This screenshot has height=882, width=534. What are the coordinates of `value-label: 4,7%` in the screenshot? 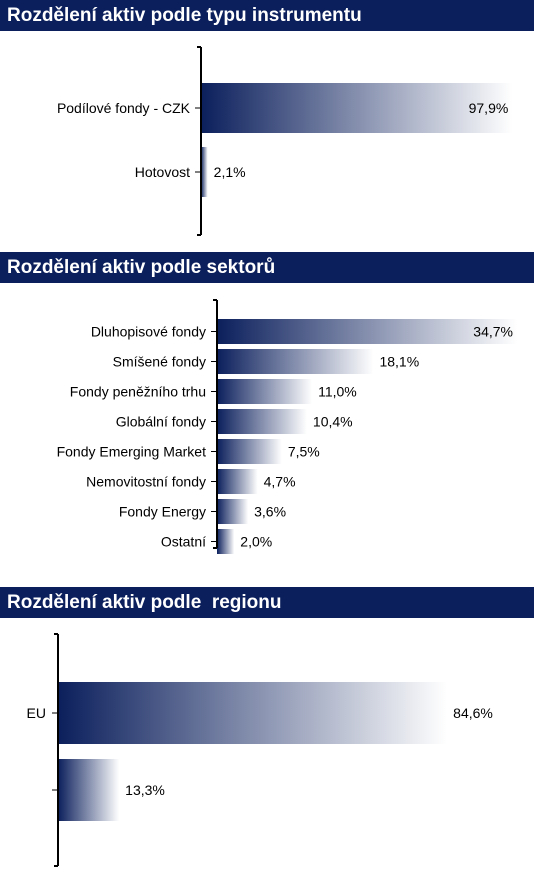 It's located at (280, 482).